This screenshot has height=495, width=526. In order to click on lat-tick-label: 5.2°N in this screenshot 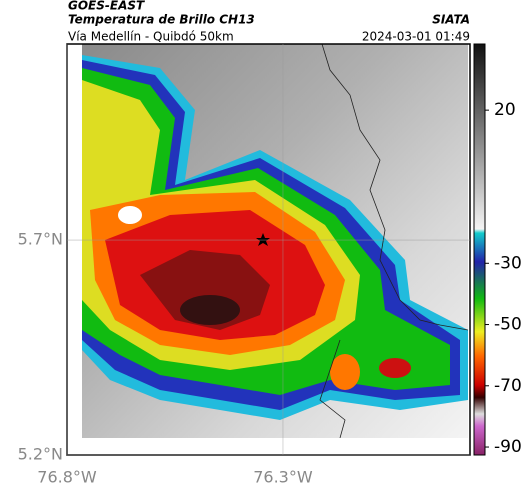, I will do `click(40, 454)`.